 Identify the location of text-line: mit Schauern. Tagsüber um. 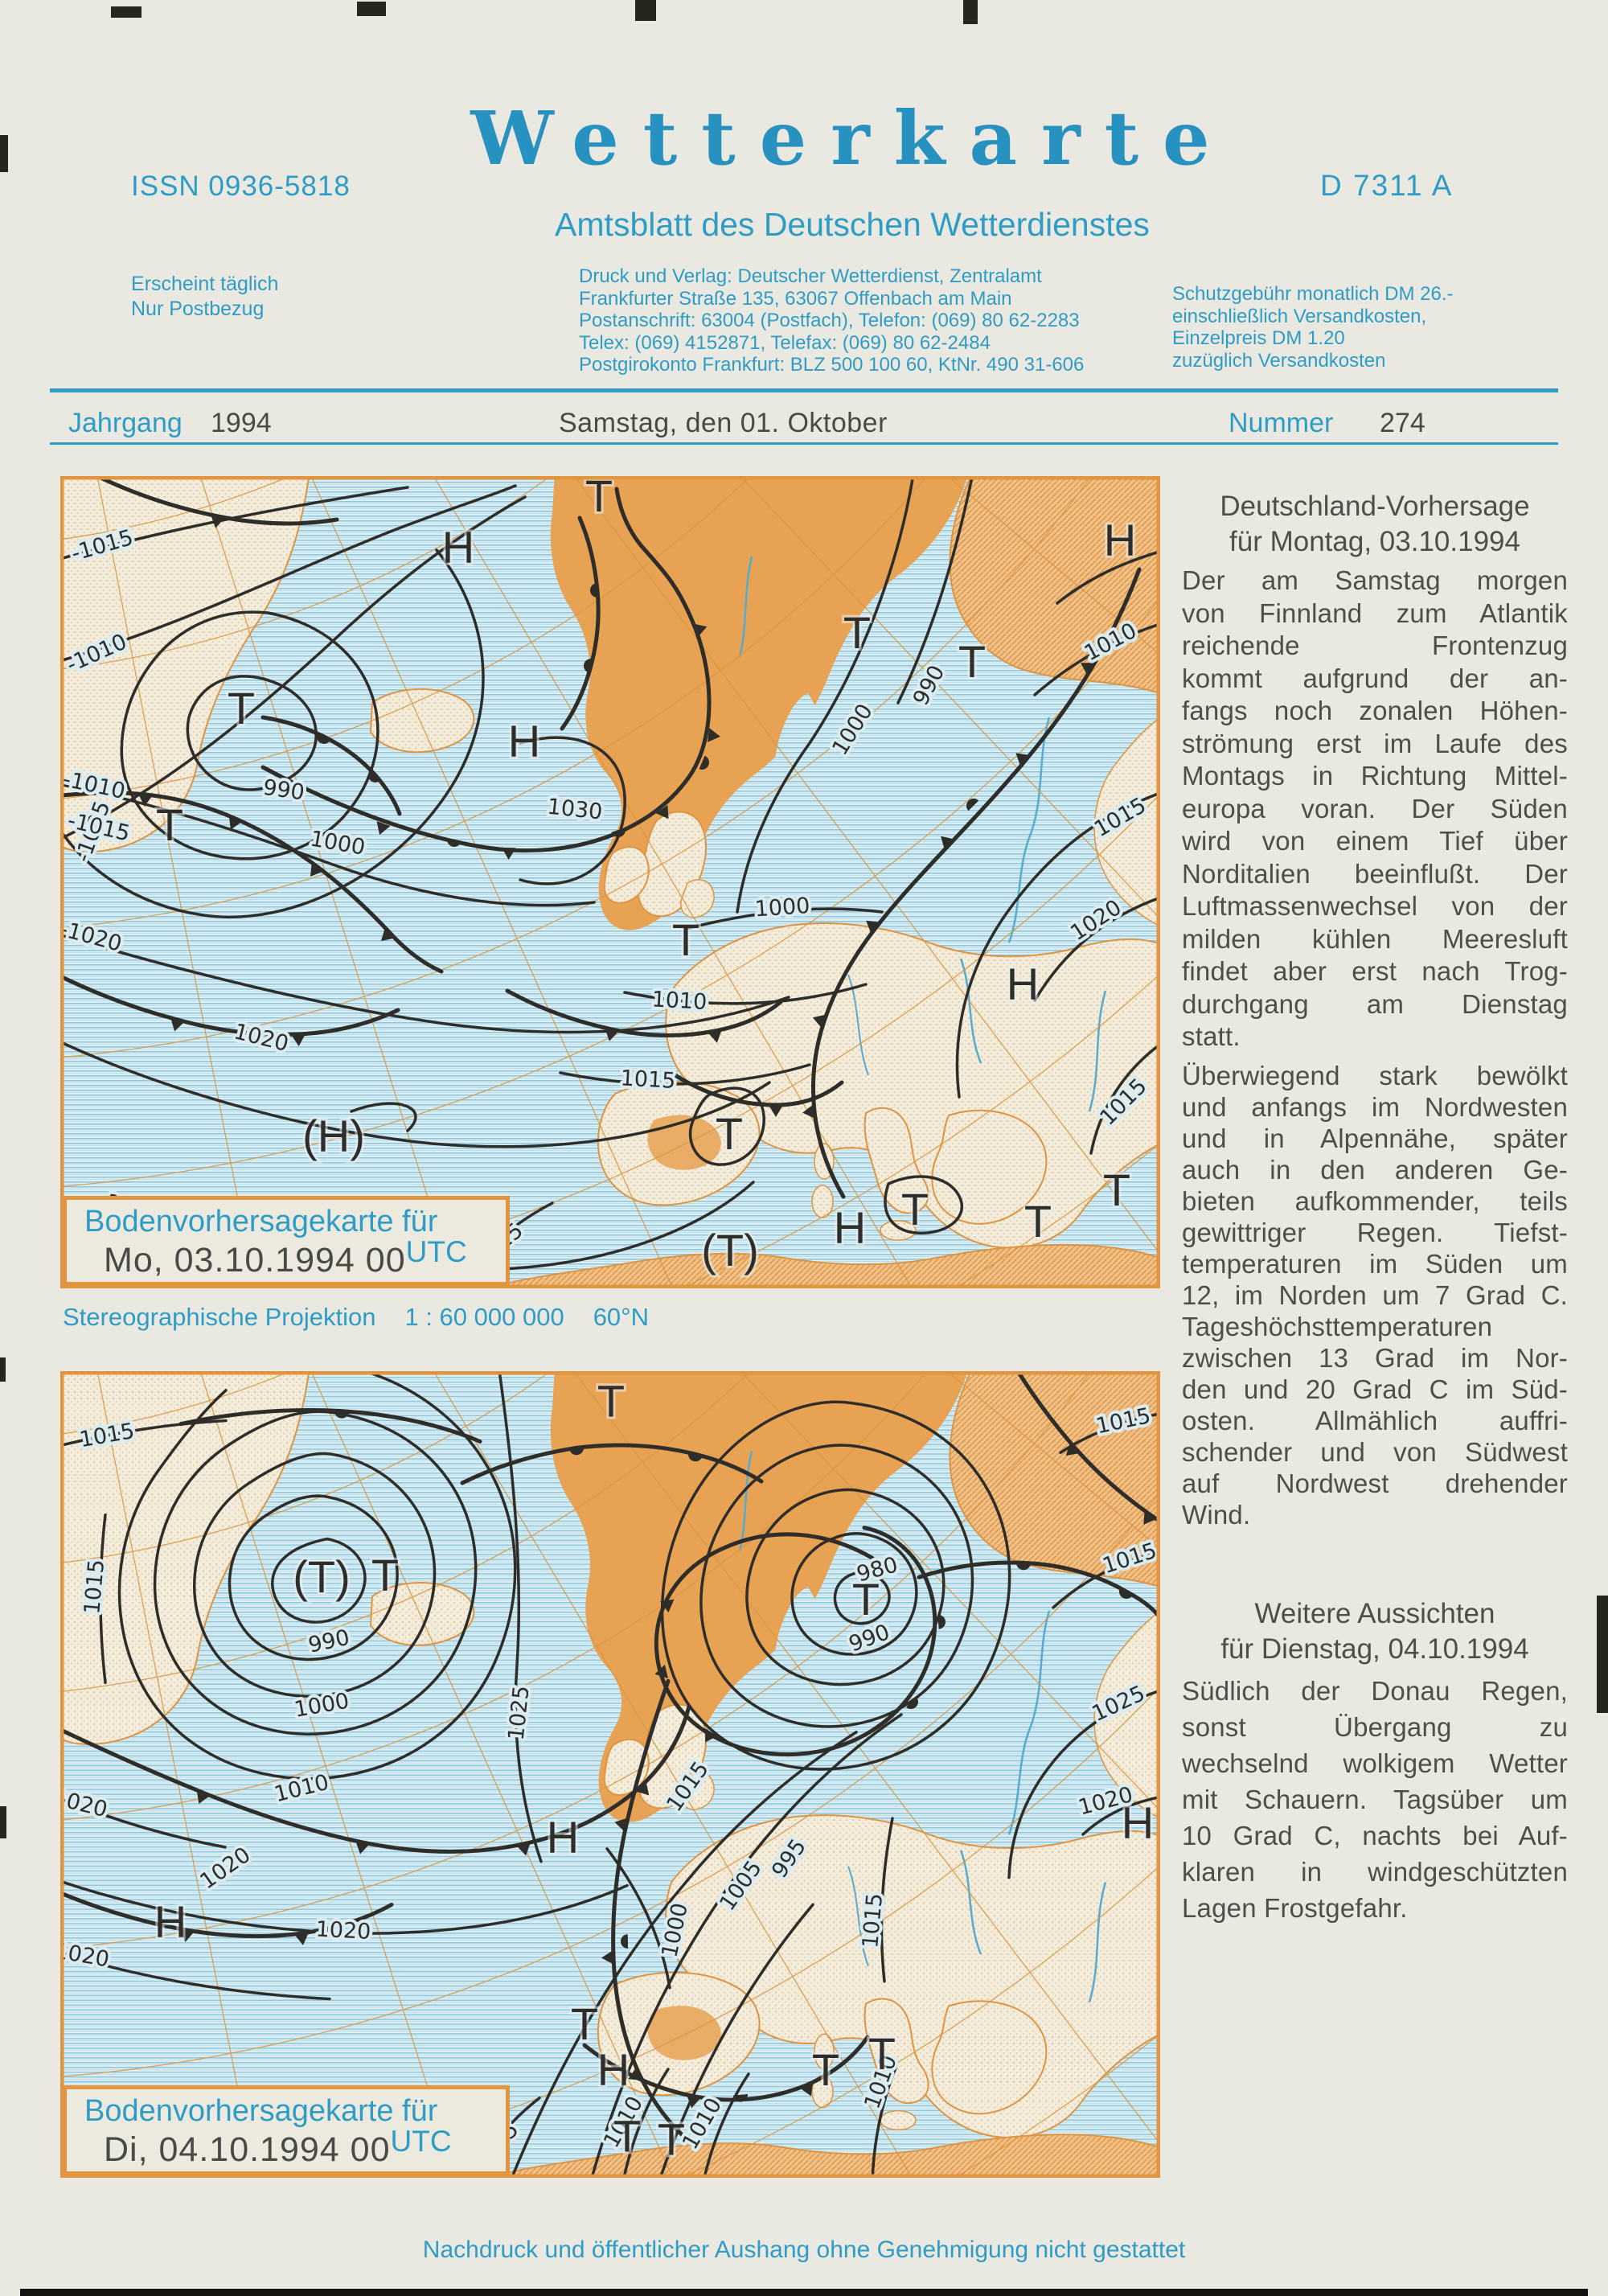
(1375, 1799).